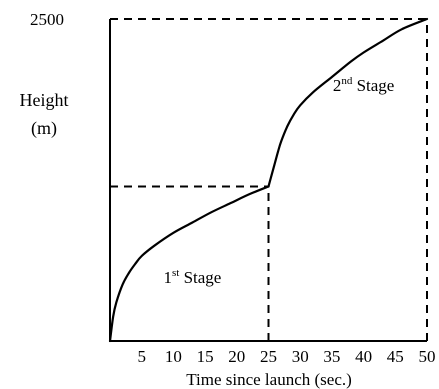 This screenshot has height=389, width=439. I want to click on y-tick-label: 2500, so click(47, 19).